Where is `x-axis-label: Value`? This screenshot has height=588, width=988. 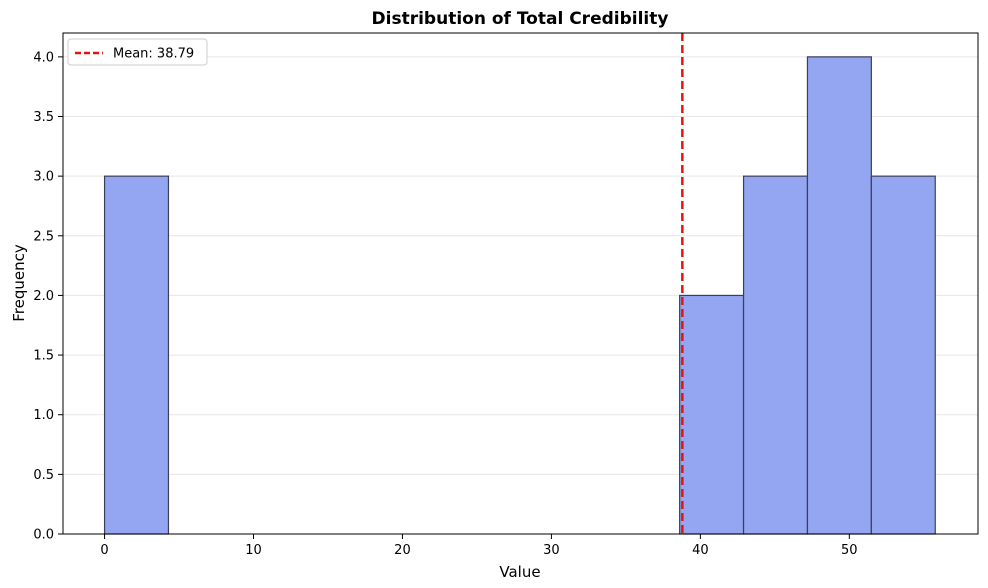 x-axis-label: Value is located at coordinates (519, 572).